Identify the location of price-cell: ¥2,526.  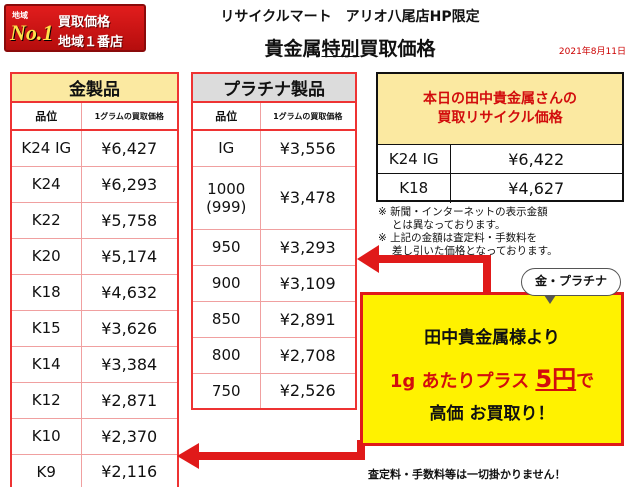
(308, 391).